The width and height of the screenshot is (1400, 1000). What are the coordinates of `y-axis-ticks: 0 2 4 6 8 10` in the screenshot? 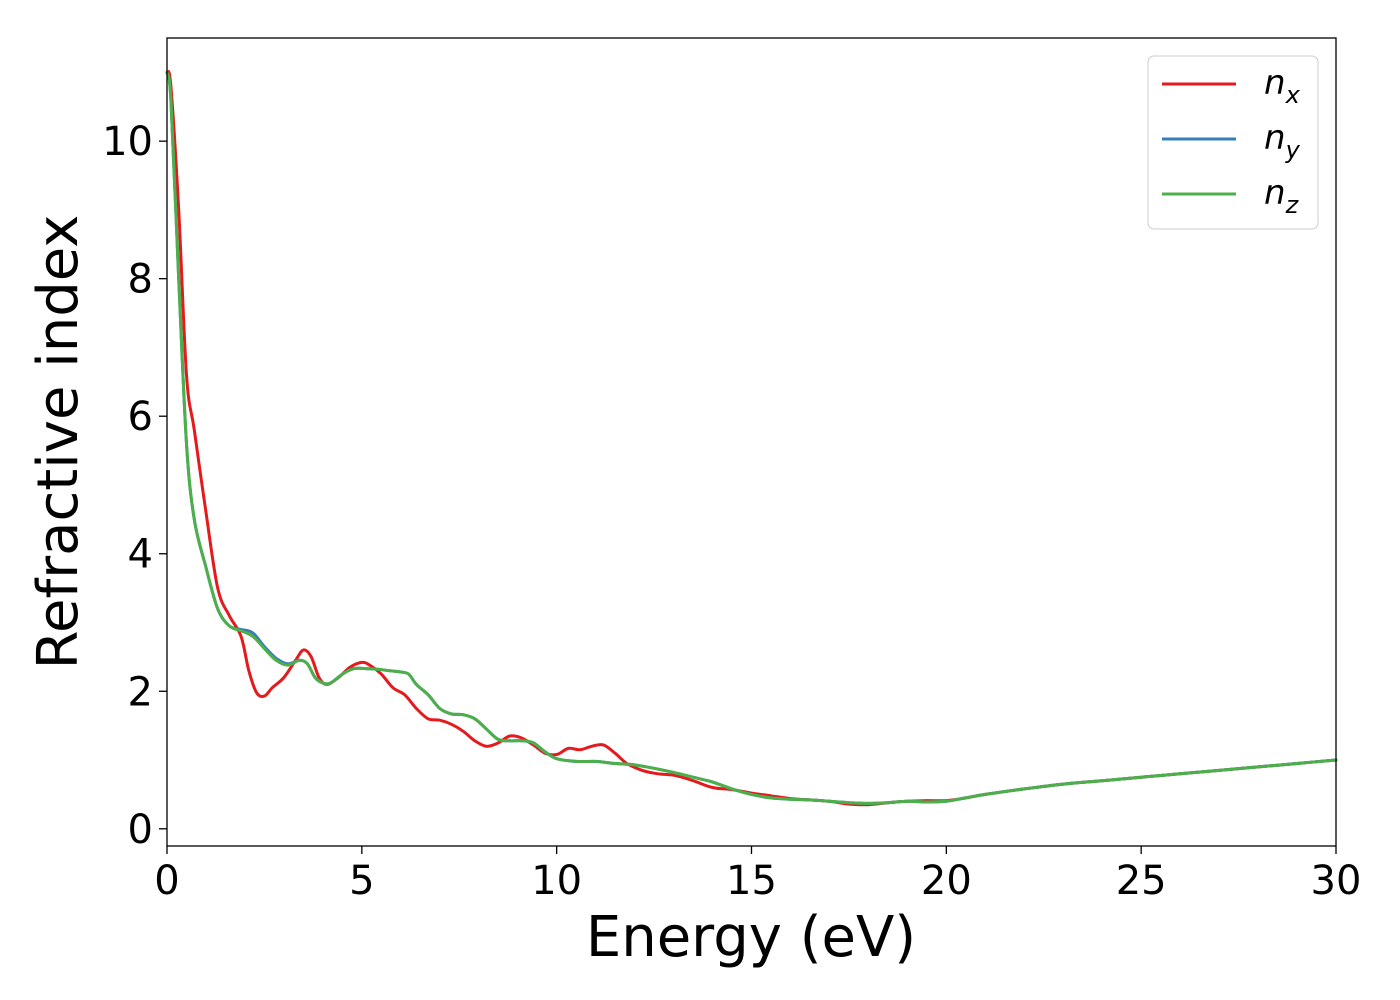 It's located at (134, 486).